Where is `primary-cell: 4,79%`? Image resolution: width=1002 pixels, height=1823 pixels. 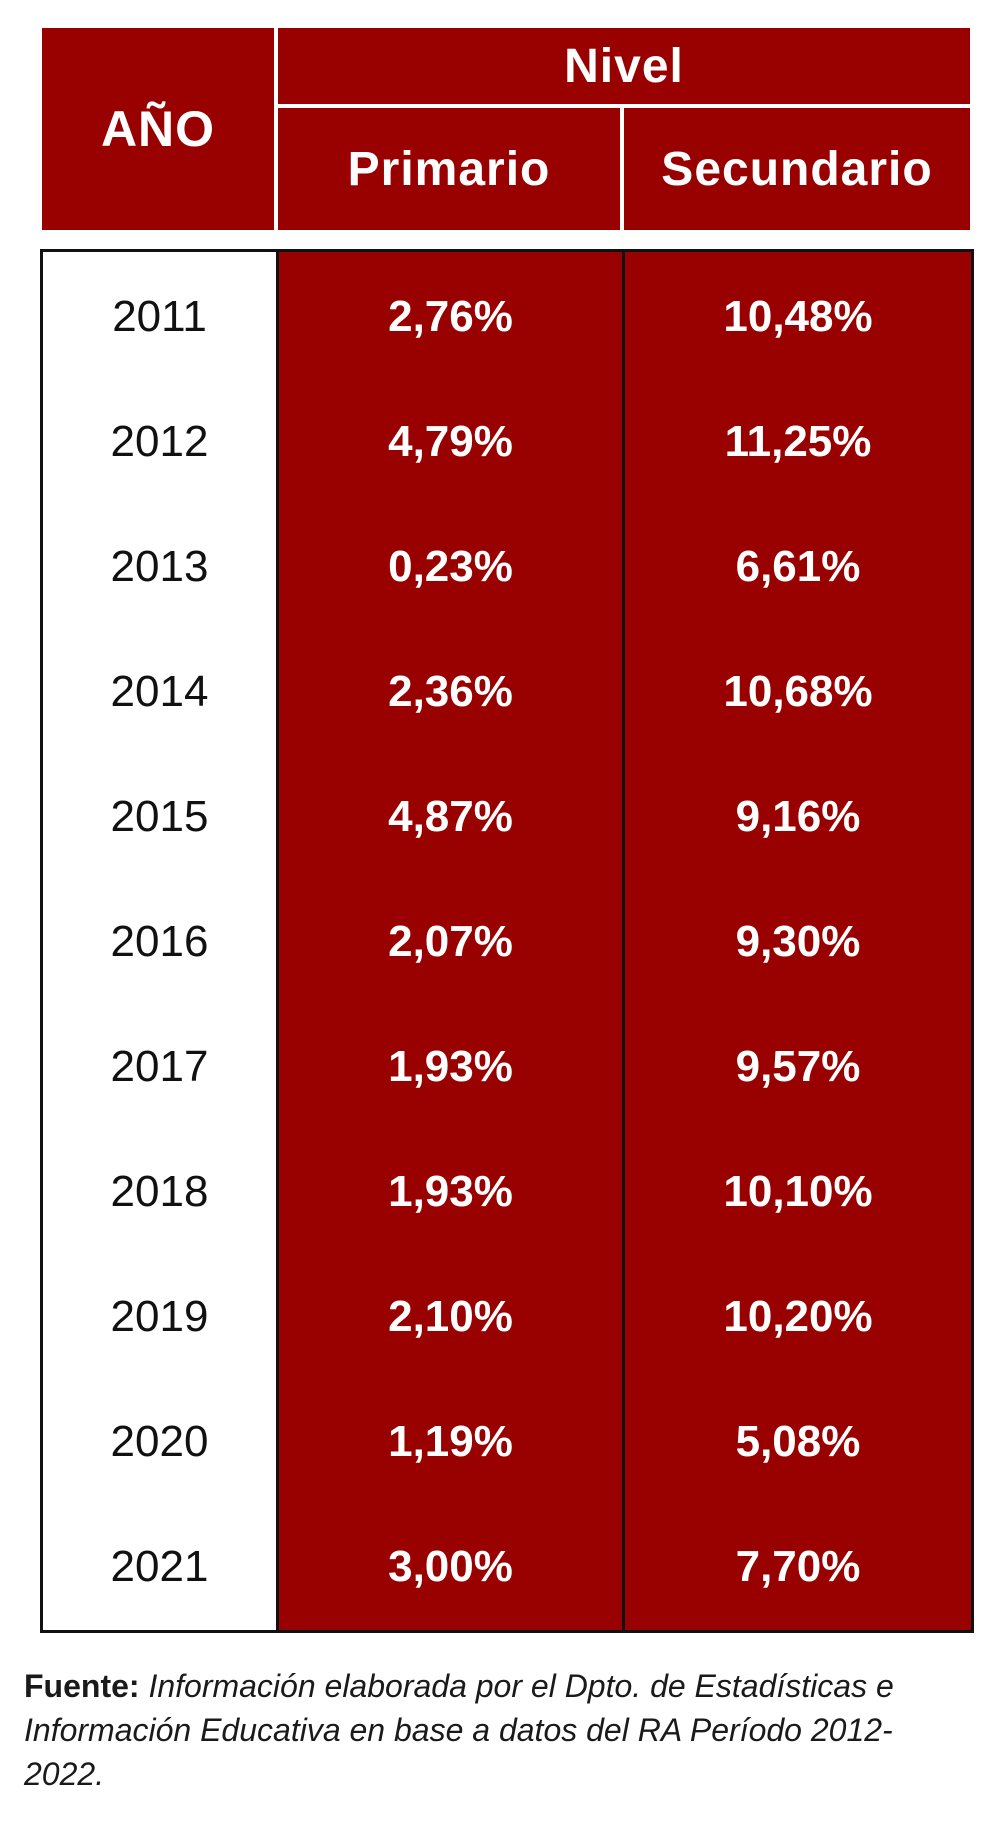
primary-cell: 4,79% is located at coordinates (450, 441).